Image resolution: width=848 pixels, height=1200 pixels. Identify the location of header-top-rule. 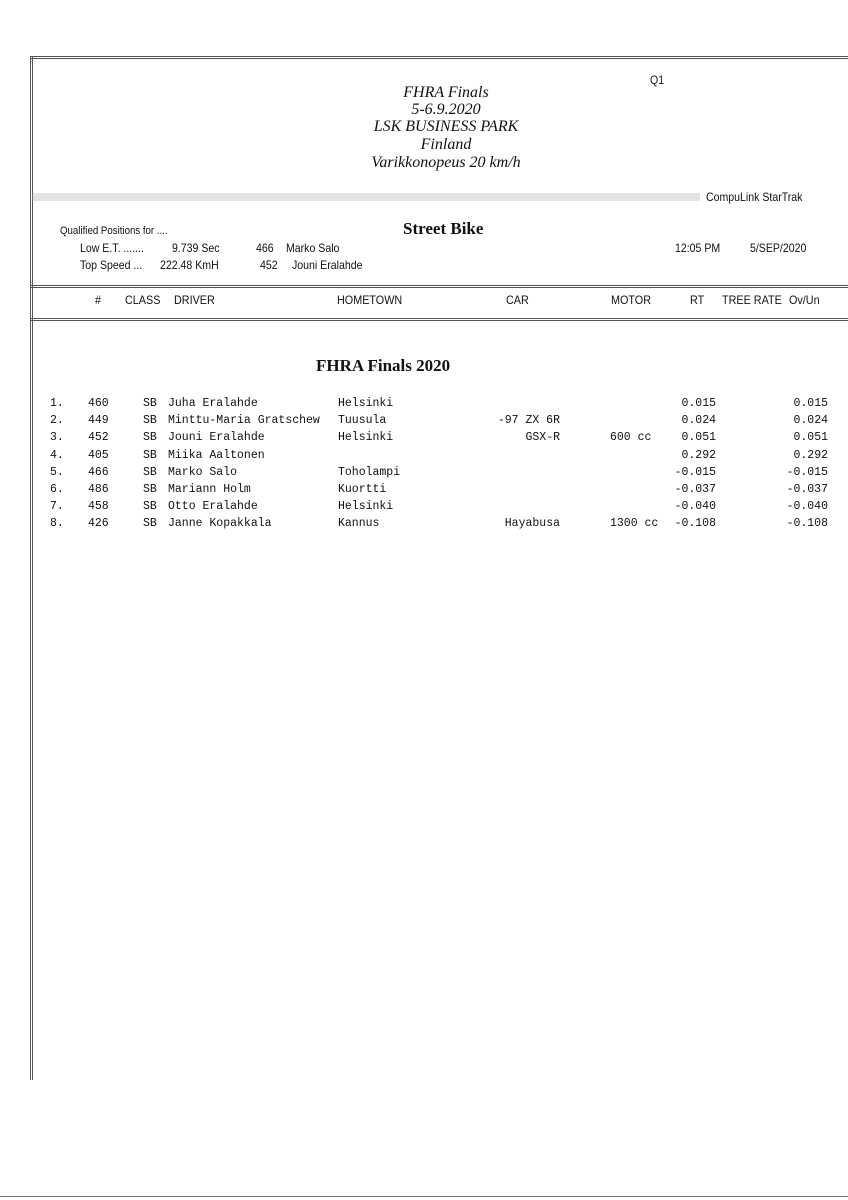
(439, 286).